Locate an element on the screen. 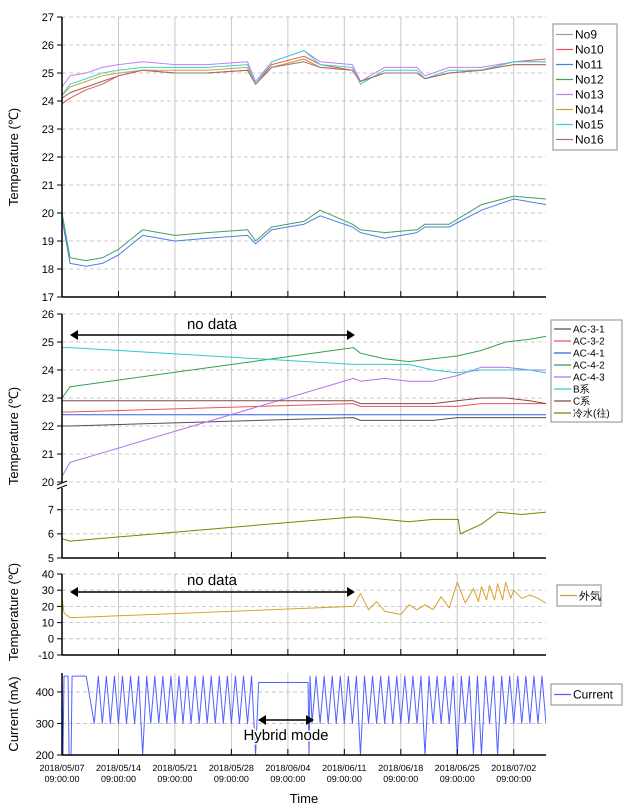 This screenshot has height=810, width=624. y-tick-label: 6 is located at coordinates (51, 534).